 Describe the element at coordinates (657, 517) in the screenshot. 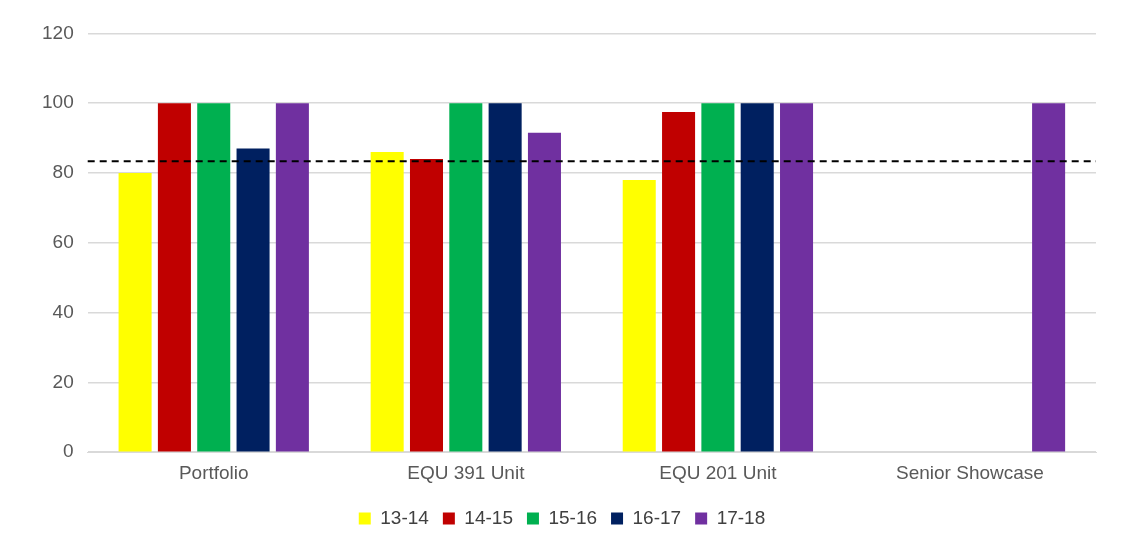

I see `legend-label: 16-17` at that location.